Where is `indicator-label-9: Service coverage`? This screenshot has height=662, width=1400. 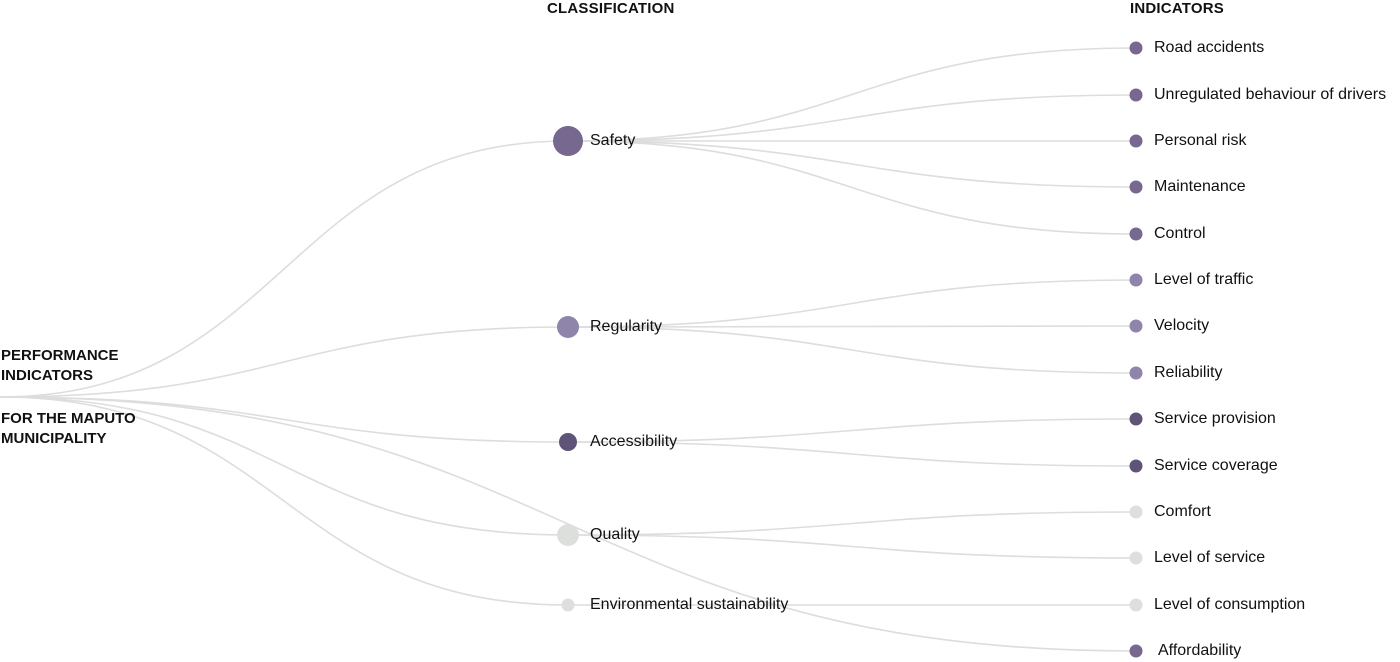
indicator-label-9: Service coverage is located at coordinates (1216, 465).